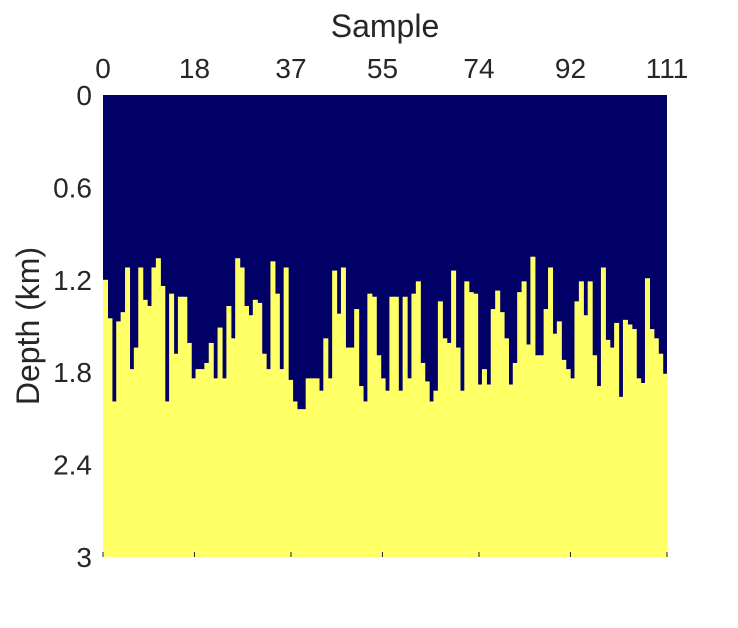 This screenshot has width=738, height=628. I want to click on y-tick-label: 1.2, so click(72, 280).